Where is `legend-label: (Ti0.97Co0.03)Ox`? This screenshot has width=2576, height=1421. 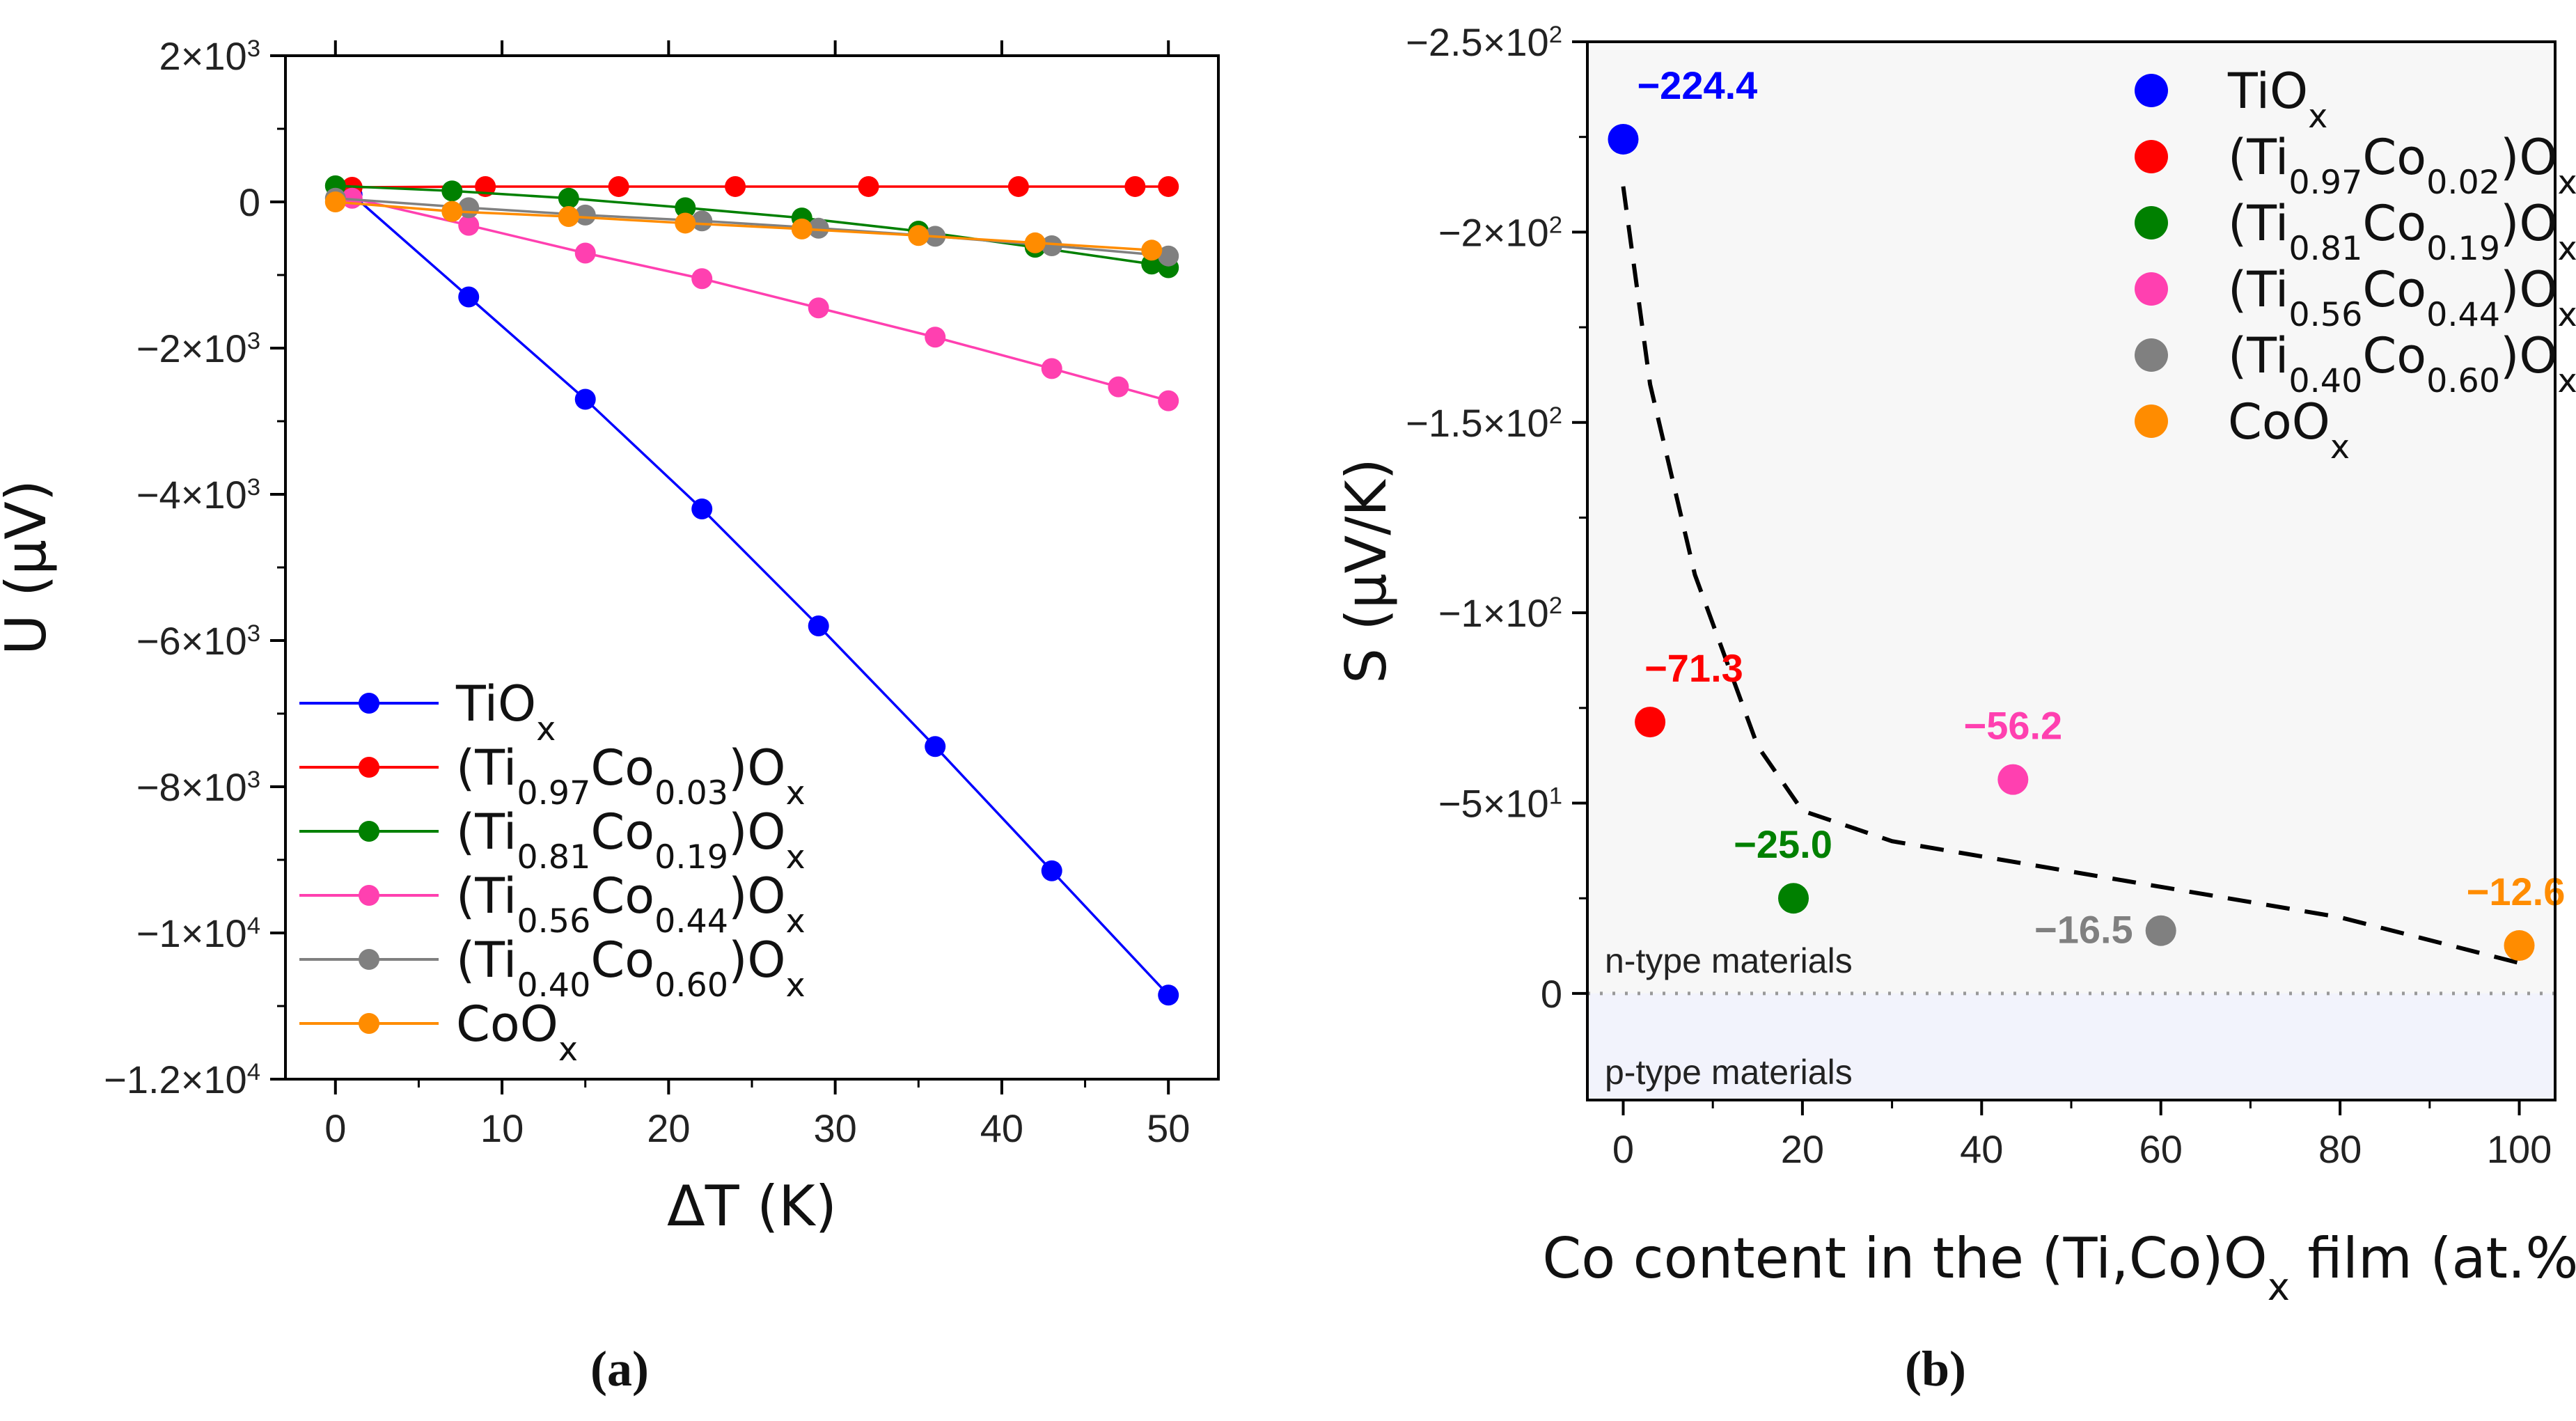 legend-label: (Ti0.97Co0.03)Ox is located at coordinates (631, 776).